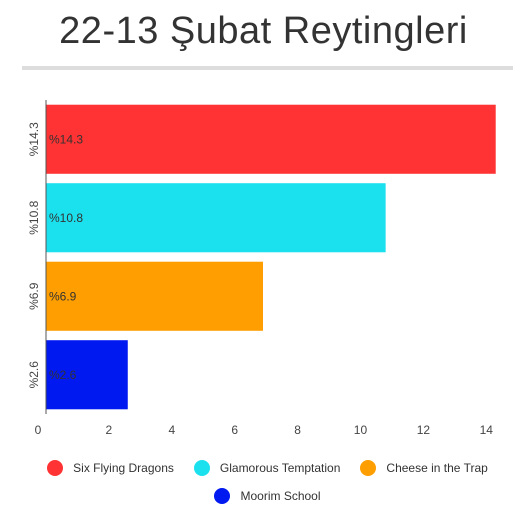  Describe the element at coordinates (109, 430) in the screenshot. I see `x-tick-label: 2` at that location.